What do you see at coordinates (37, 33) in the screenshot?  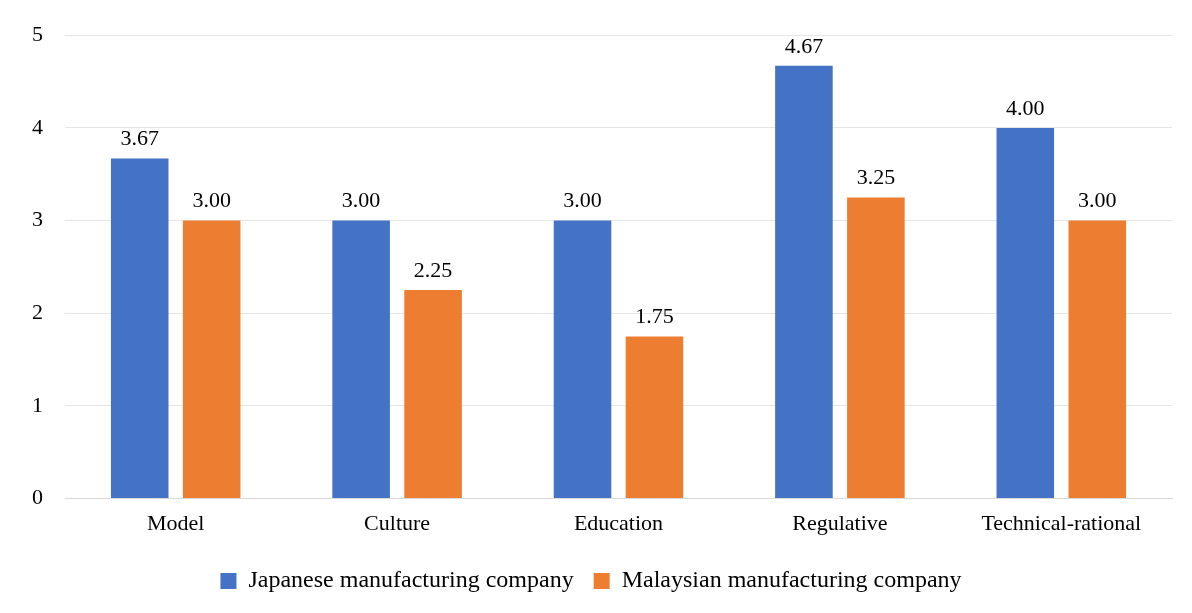 I see `y-tick-label: 5` at bounding box center [37, 33].